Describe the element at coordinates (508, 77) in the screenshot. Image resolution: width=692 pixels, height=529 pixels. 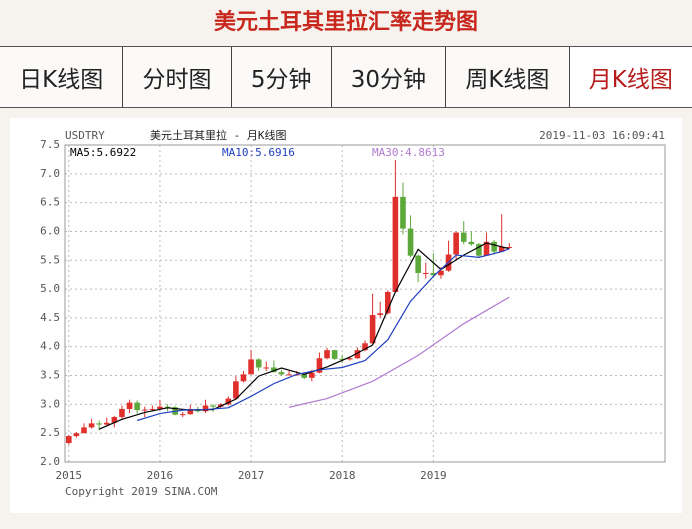
I see `tab: 周K线图` at that location.